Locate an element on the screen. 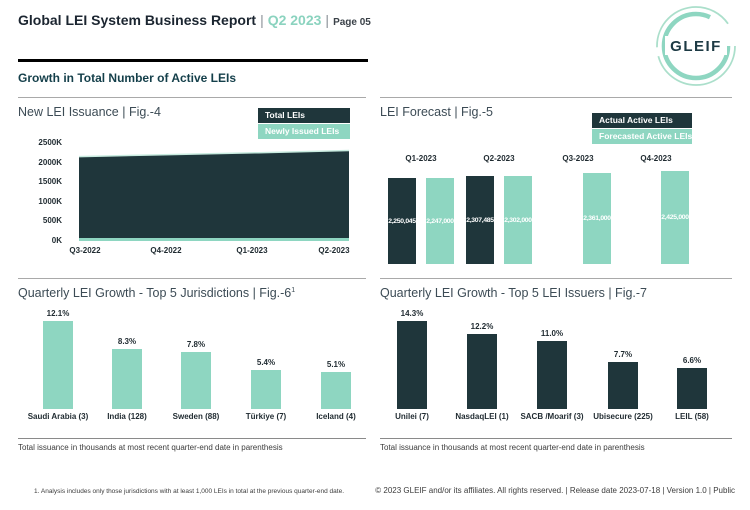 Image resolution: width=750 pixels, height=510 pixels. footnote-marker: 1 is located at coordinates (293, 290).